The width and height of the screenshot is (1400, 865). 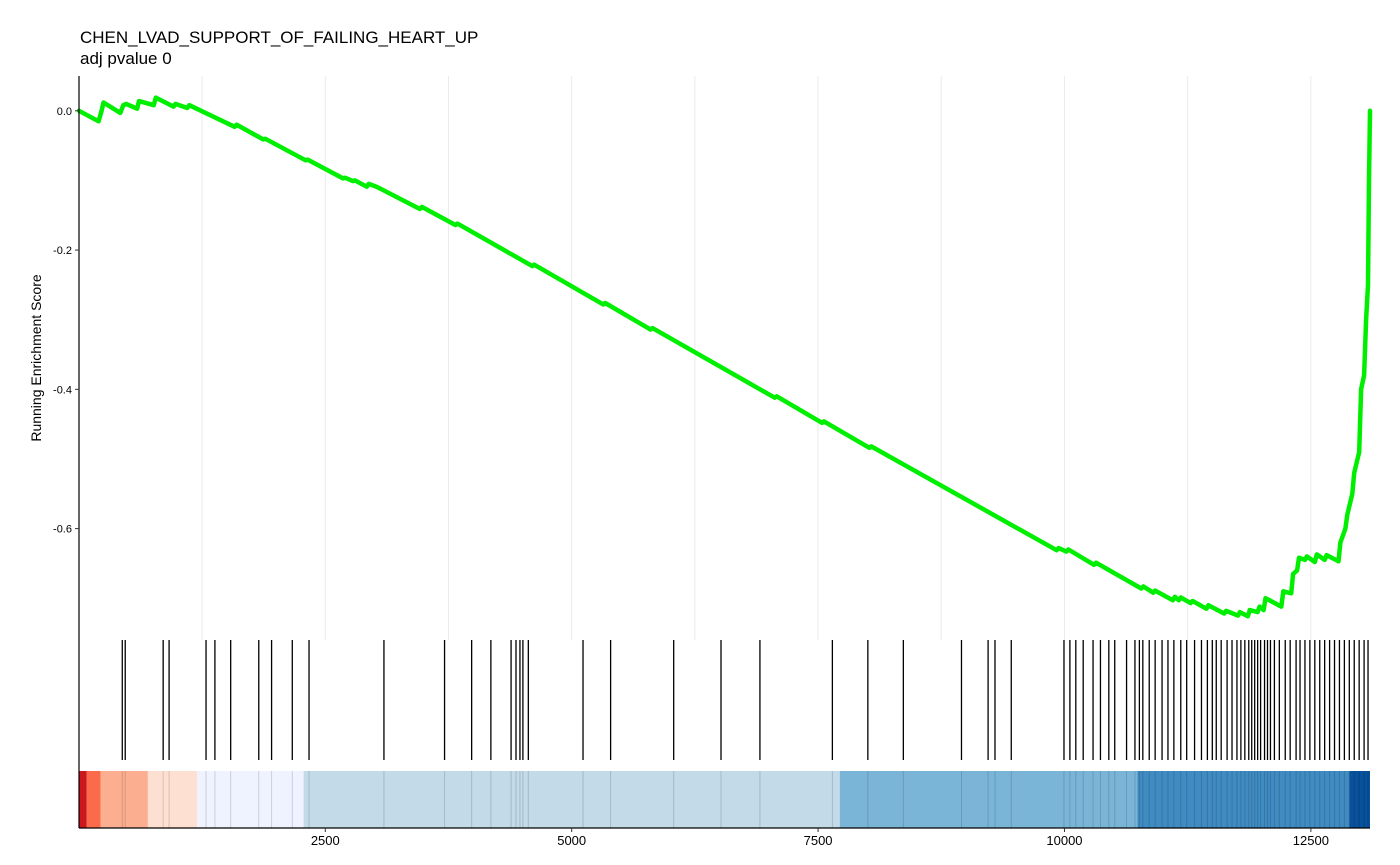 What do you see at coordinates (818, 840) in the screenshot?
I see `x-tick-label: 7500` at bounding box center [818, 840].